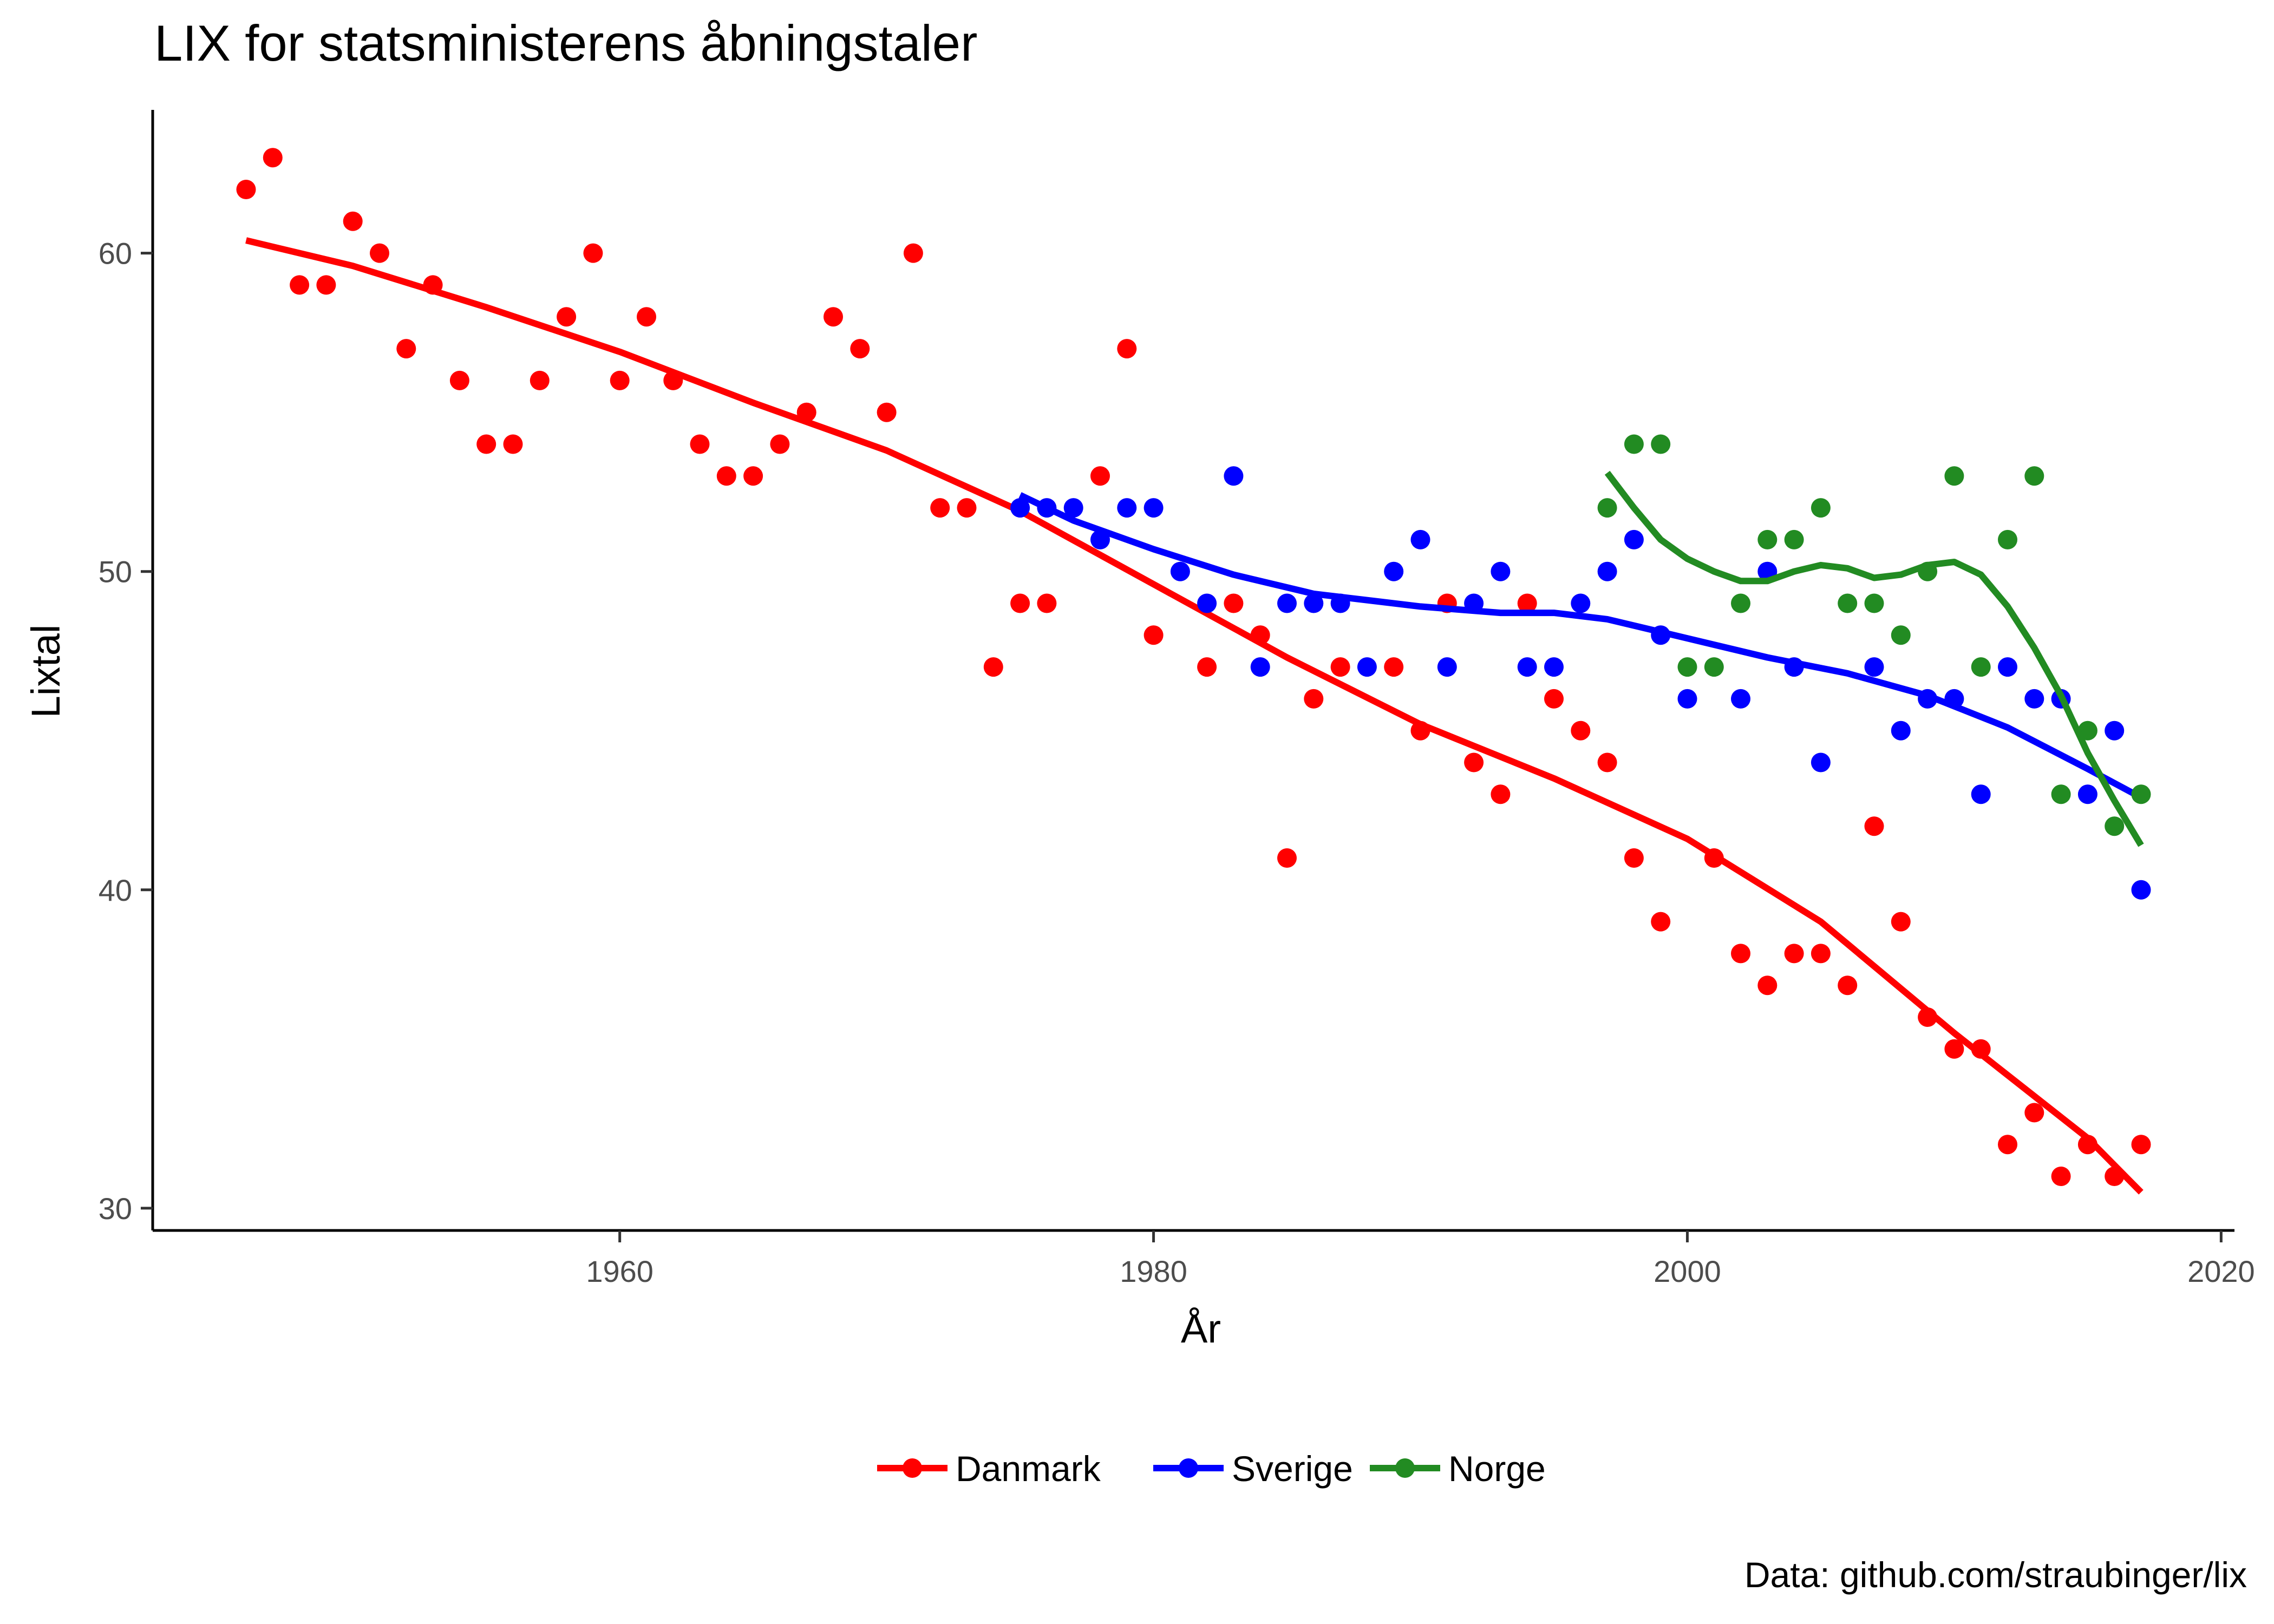 The height and width of the screenshot is (1624, 2274). I want to click on point-sverige-1996, so click(1581, 603).